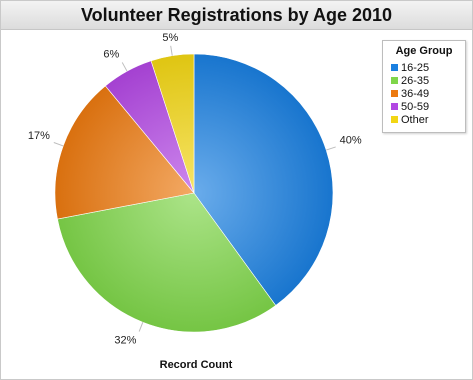  What do you see at coordinates (415, 80) in the screenshot?
I see `legend-label: 26-35` at bounding box center [415, 80].